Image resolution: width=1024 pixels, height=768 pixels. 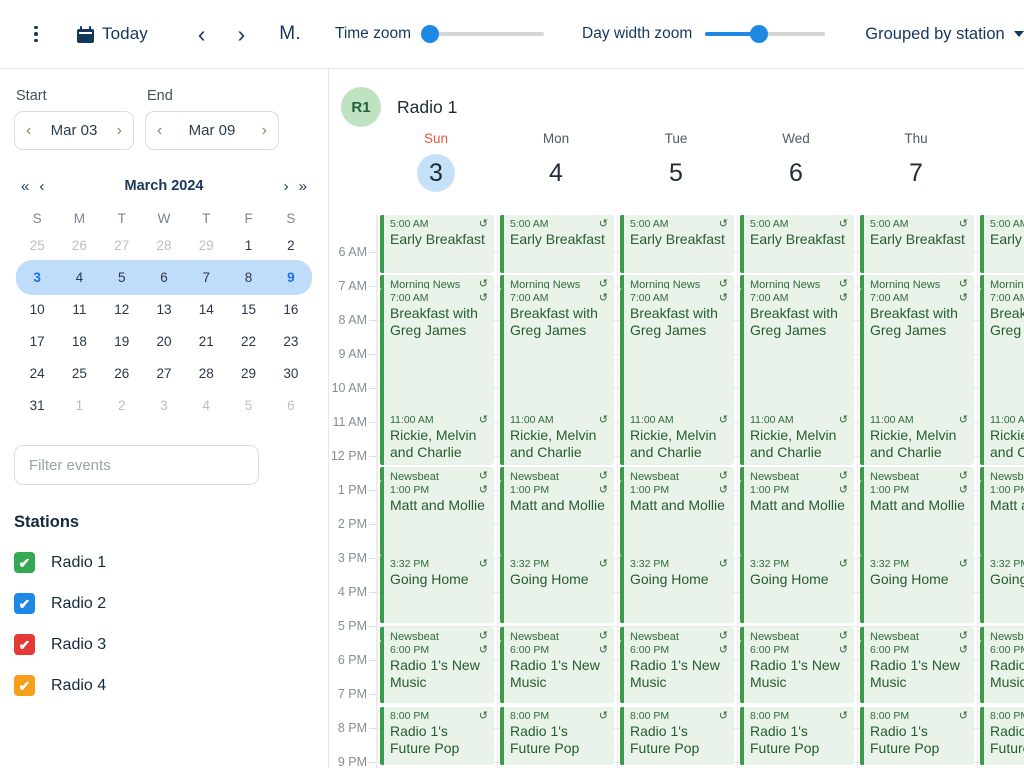 I want to click on calendar-day: 6, so click(x=291, y=405).